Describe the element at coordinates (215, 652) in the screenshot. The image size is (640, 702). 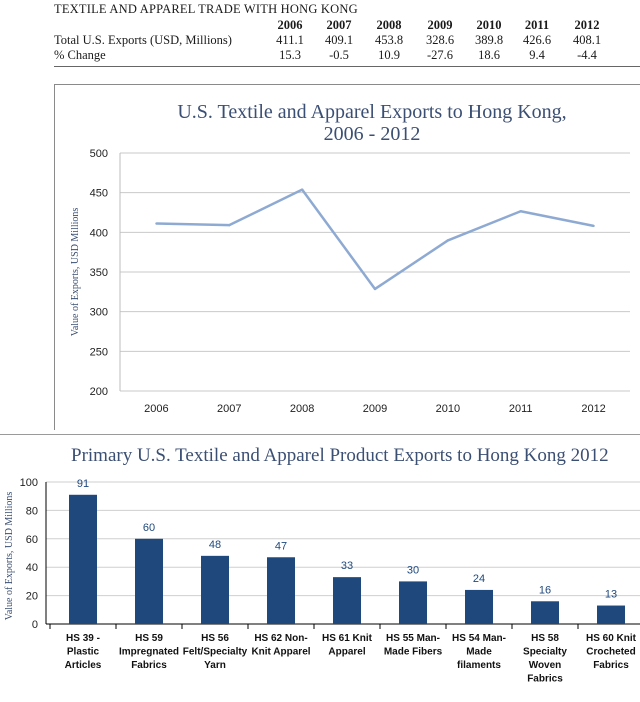
I see `category-label: Felt/Specialty` at that location.